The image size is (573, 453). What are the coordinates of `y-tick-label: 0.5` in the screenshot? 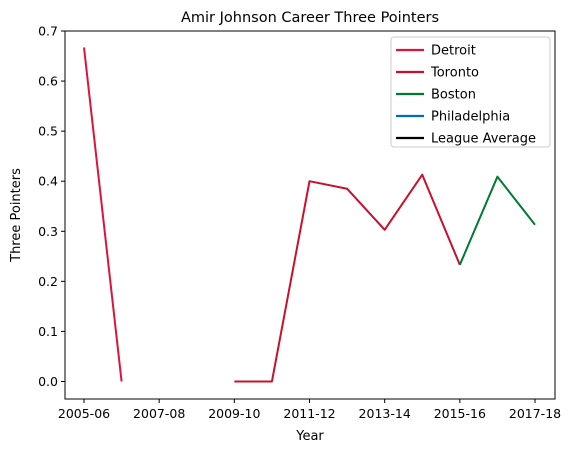 It's located at (48, 131).